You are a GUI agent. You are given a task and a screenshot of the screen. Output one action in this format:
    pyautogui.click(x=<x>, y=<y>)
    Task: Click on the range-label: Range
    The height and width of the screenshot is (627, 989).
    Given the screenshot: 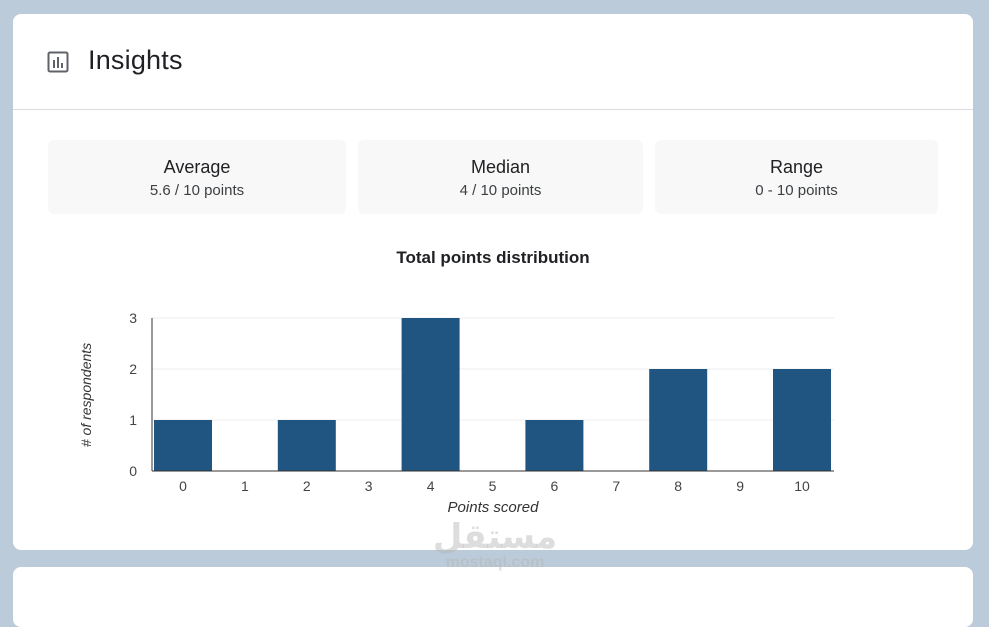 What is the action you would take?
    pyautogui.click(x=796, y=167)
    